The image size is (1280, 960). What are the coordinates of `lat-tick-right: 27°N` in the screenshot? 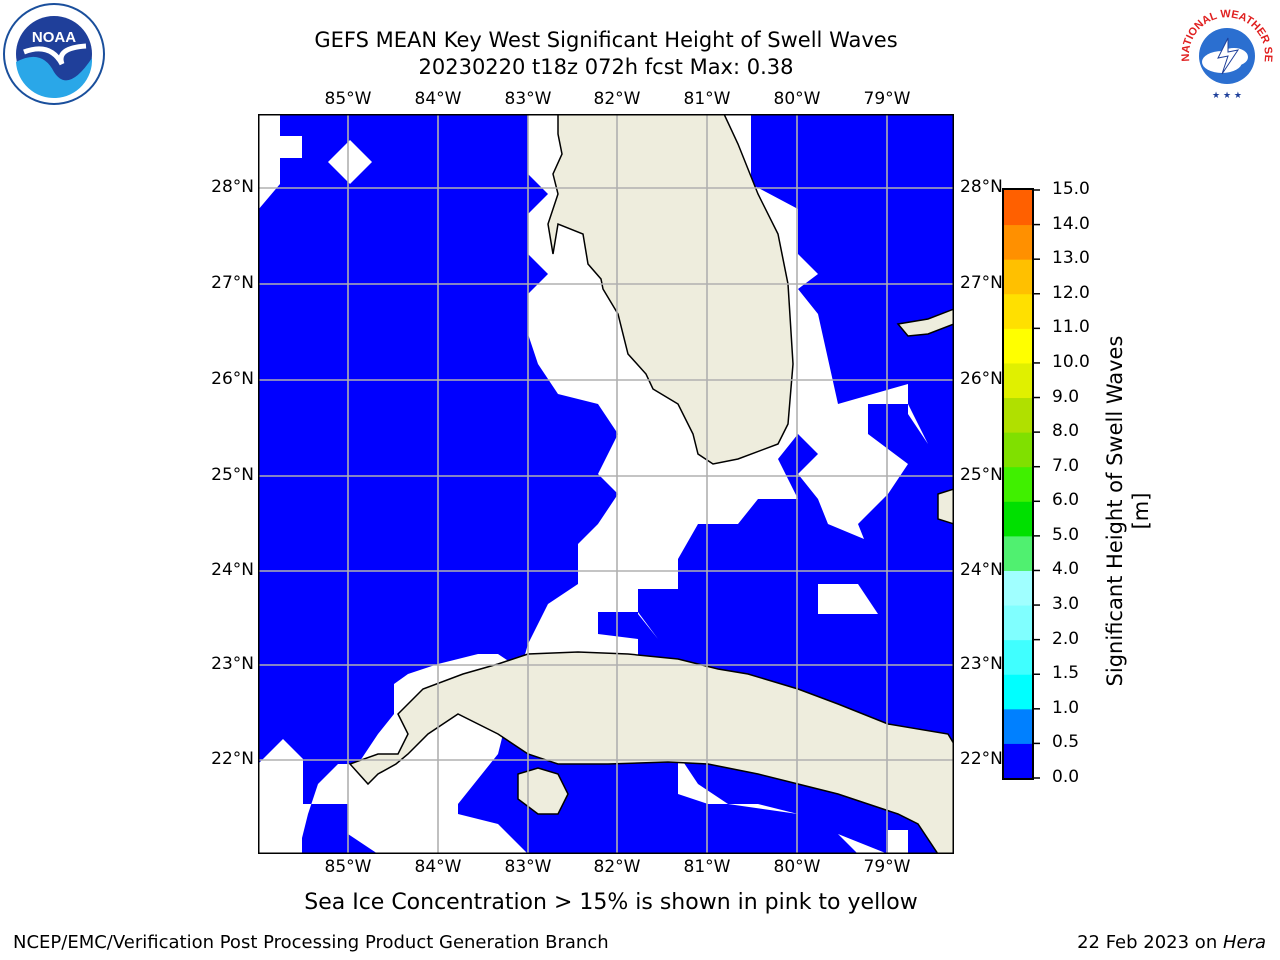 It's located at (981, 283).